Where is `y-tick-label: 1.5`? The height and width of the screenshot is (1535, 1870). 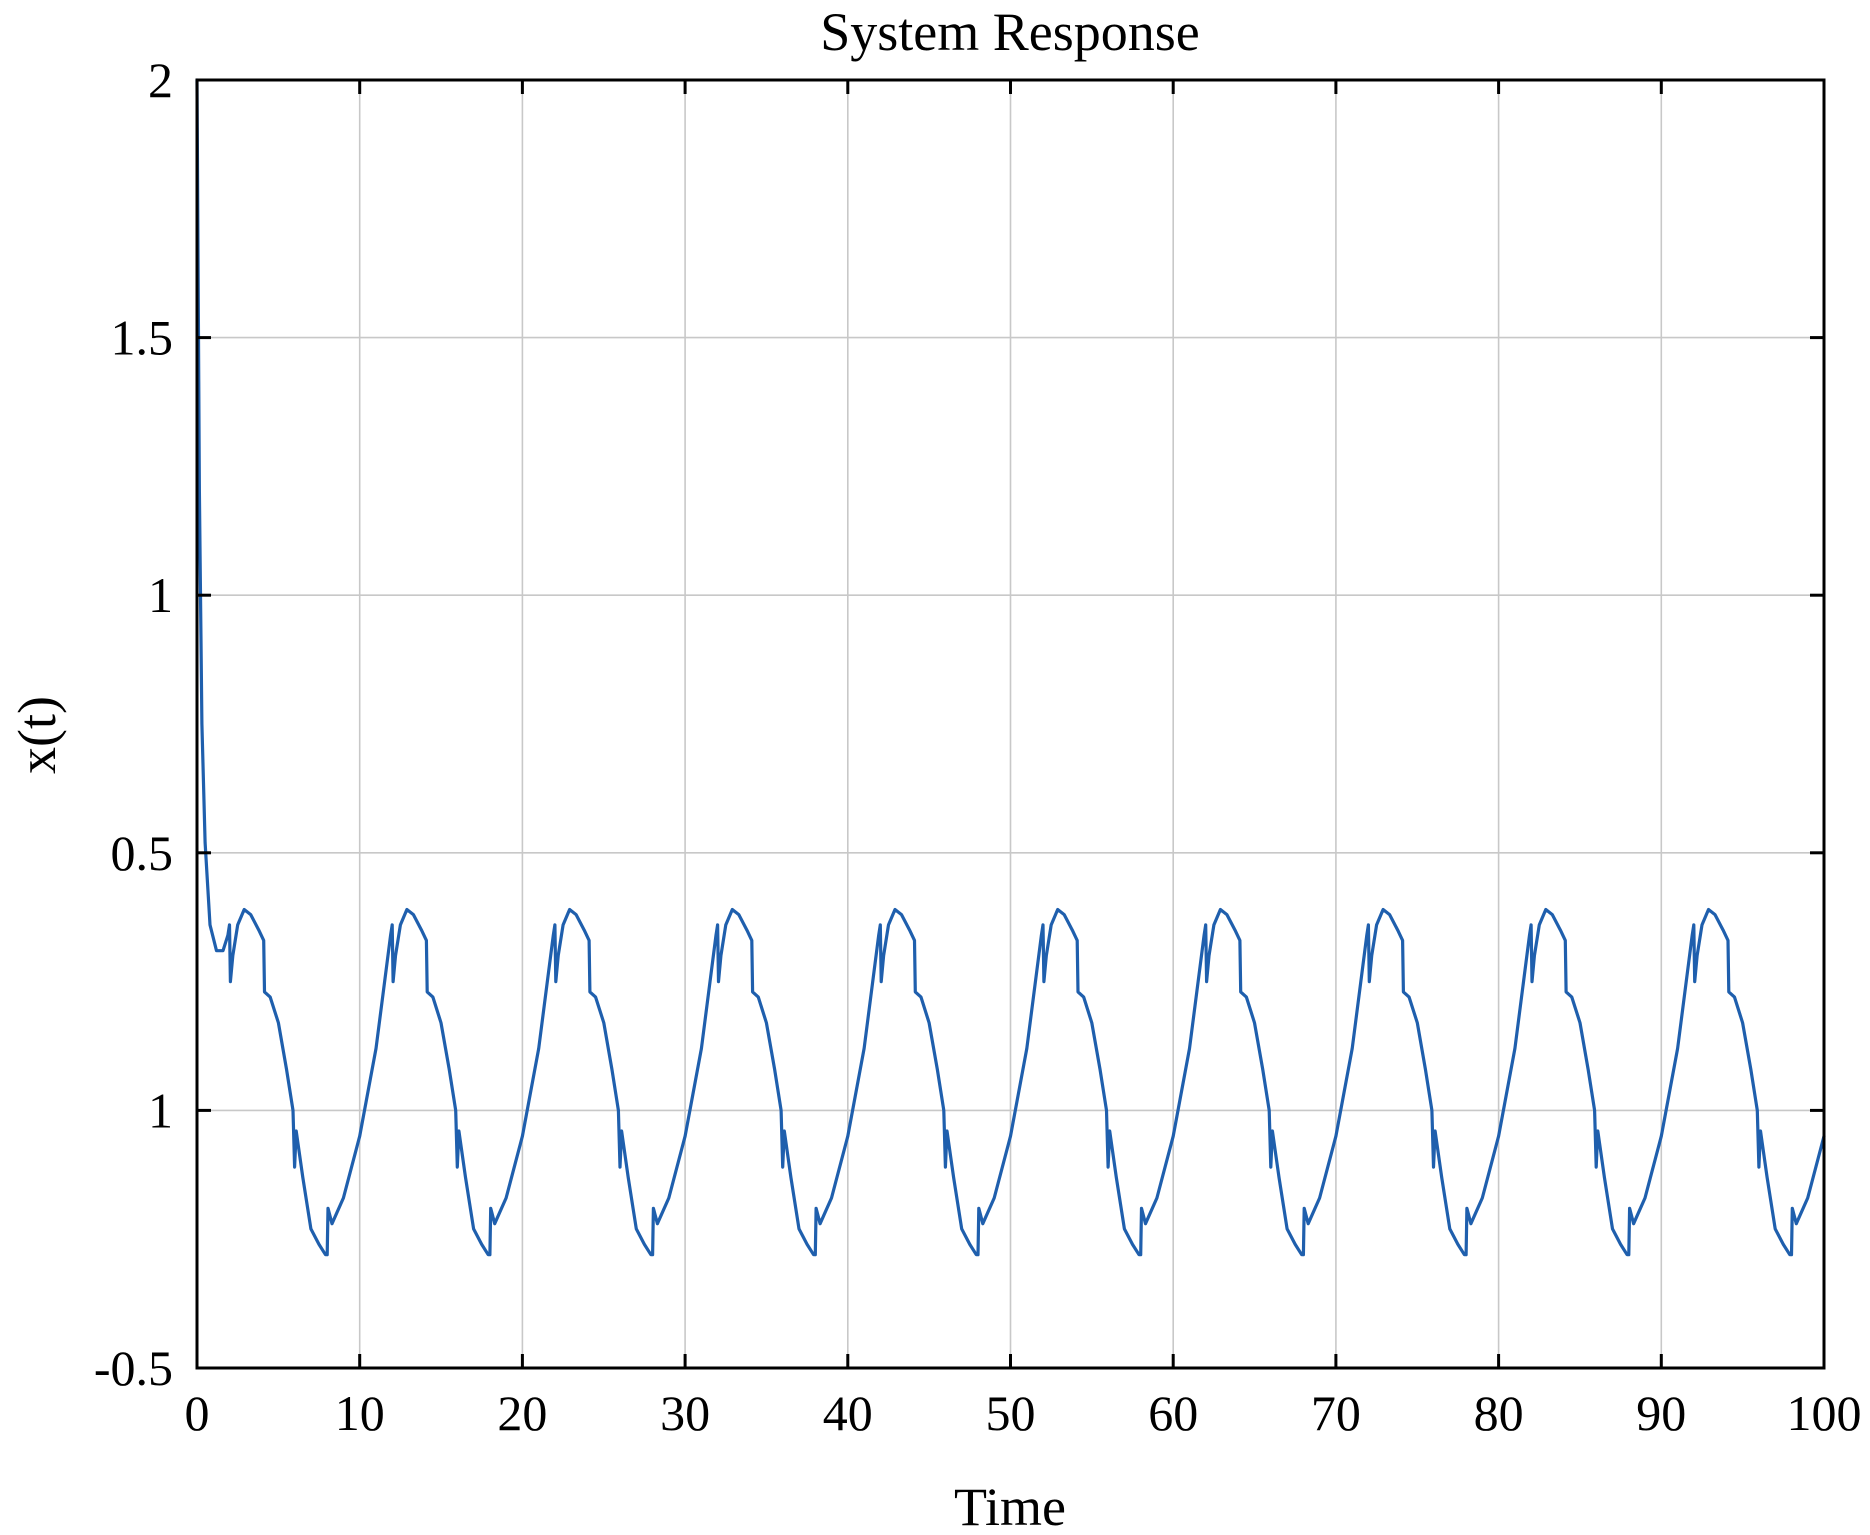 y-tick-label: 1.5 is located at coordinates (142, 338).